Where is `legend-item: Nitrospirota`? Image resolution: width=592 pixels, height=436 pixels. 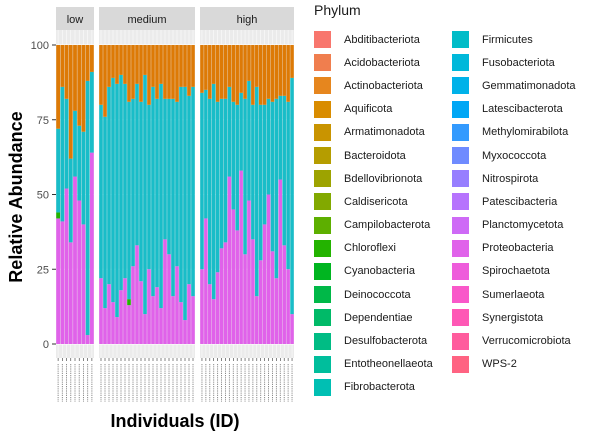 legend-item: Nitrospirota is located at coordinates (521, 178).